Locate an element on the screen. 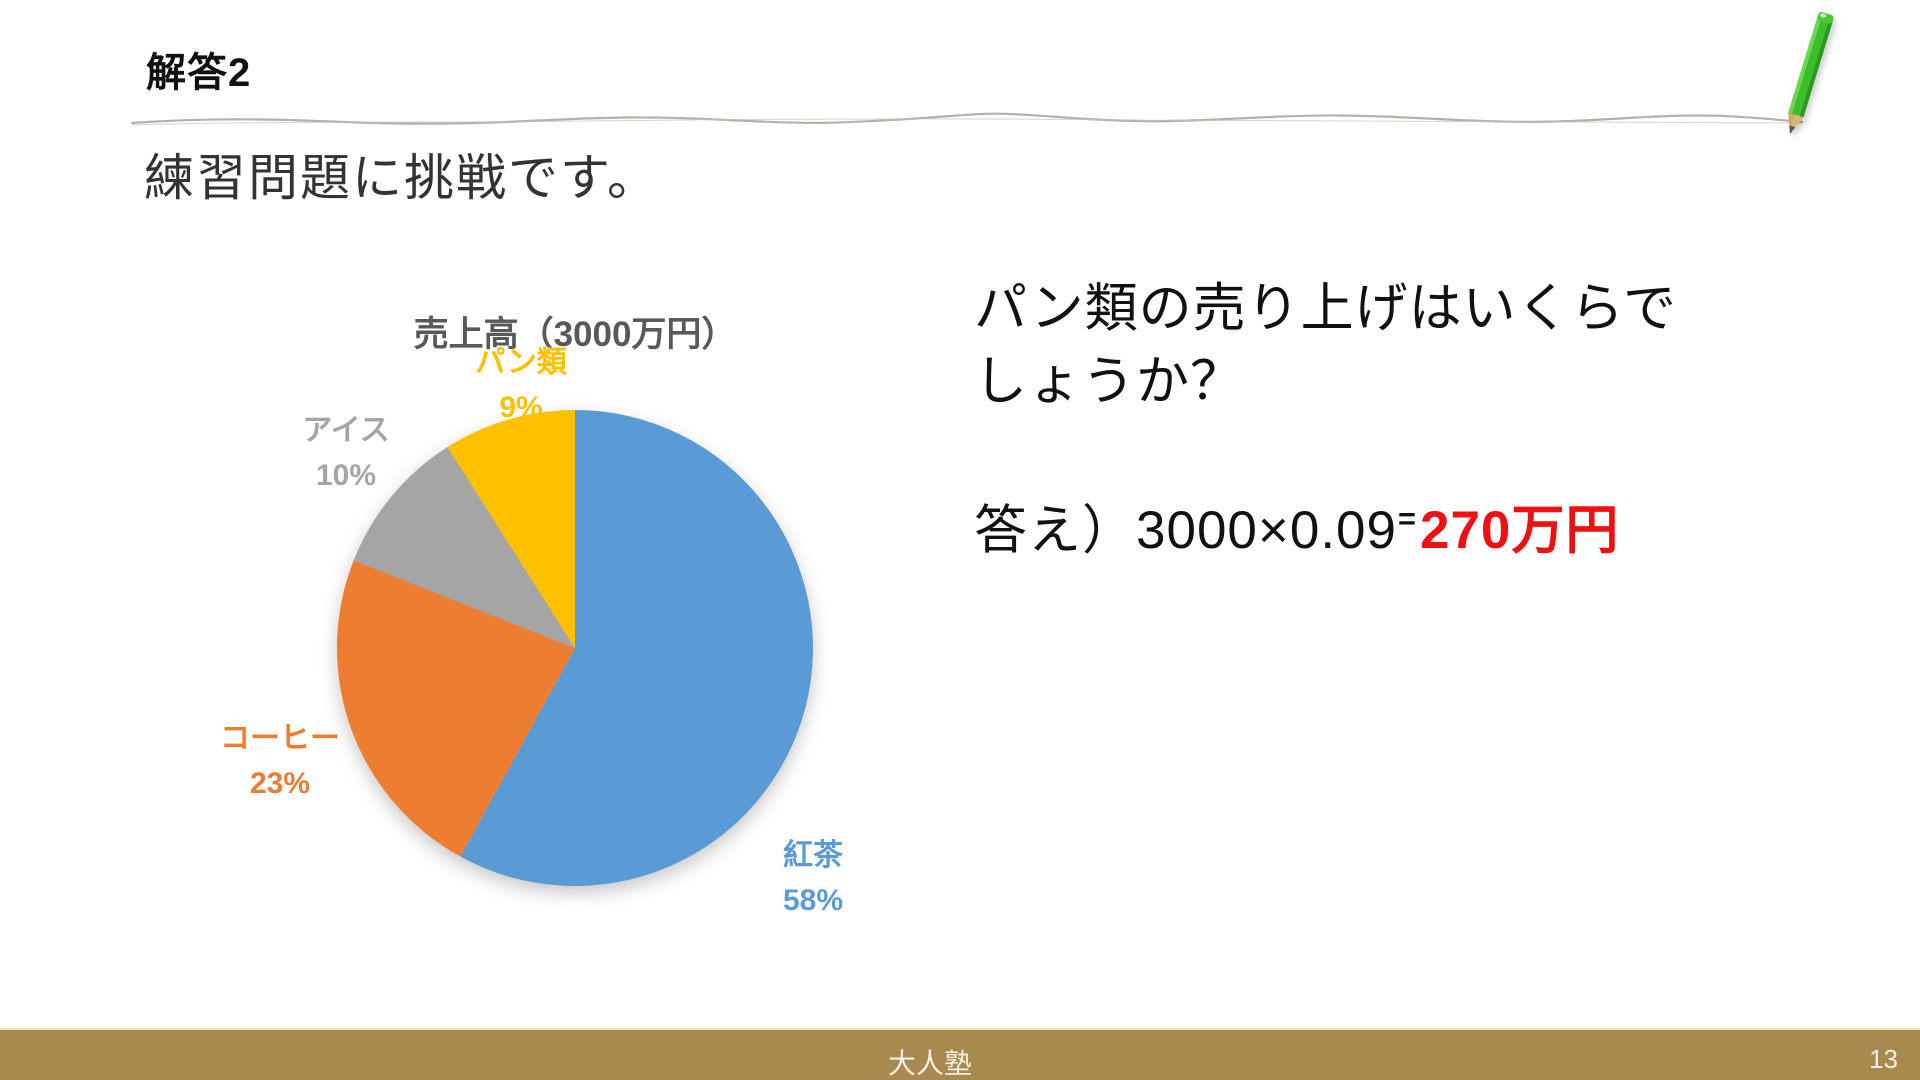 This screenshot has width=1920, height=1080. pie-label-ice-pct: 10% is located at coordinates (346, 475).